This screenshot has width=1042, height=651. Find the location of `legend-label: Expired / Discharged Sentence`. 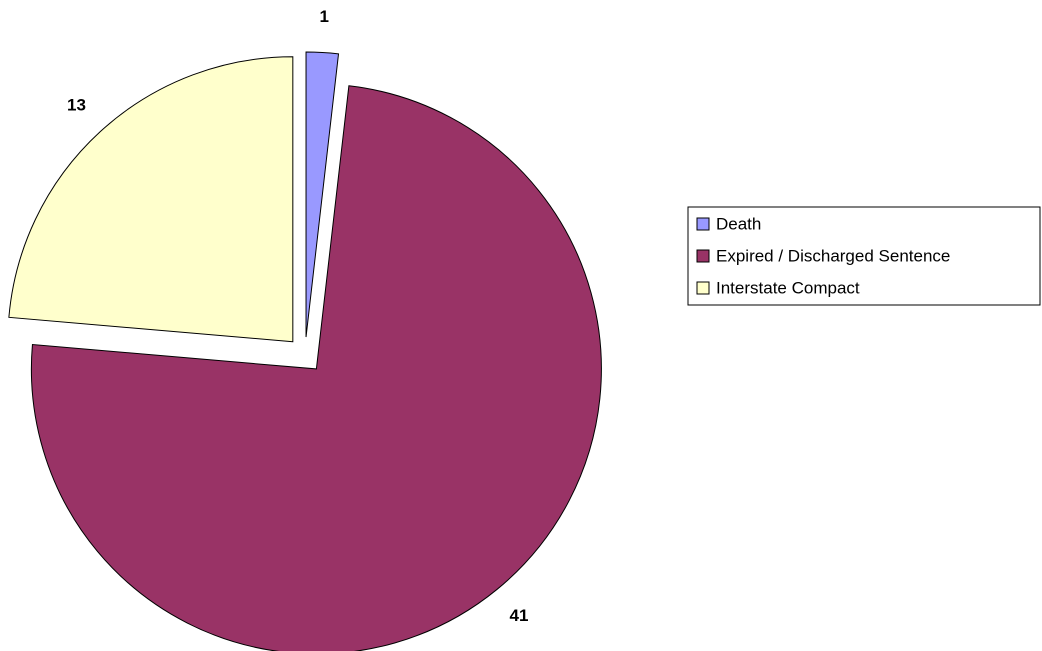

legend-label: Expired / Discharged Sentence is located at coordinates (833, 255).